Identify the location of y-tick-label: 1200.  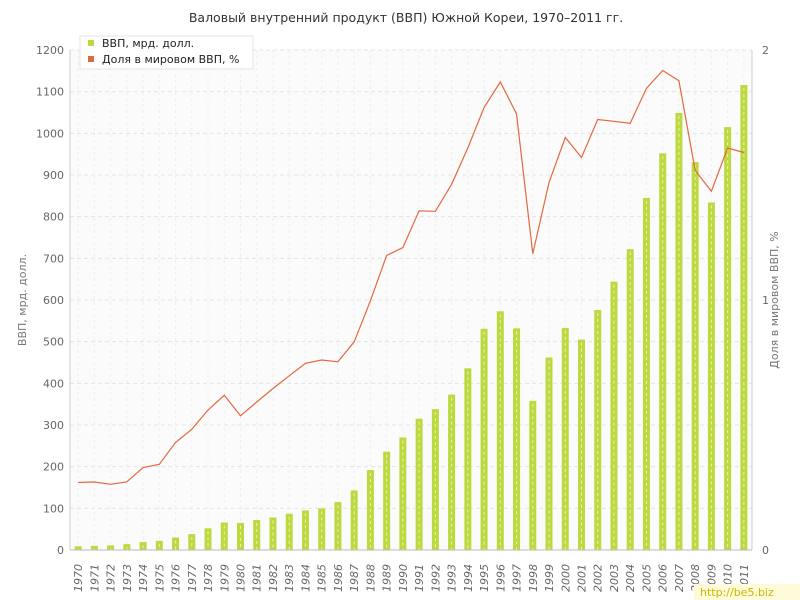
(50, 50).